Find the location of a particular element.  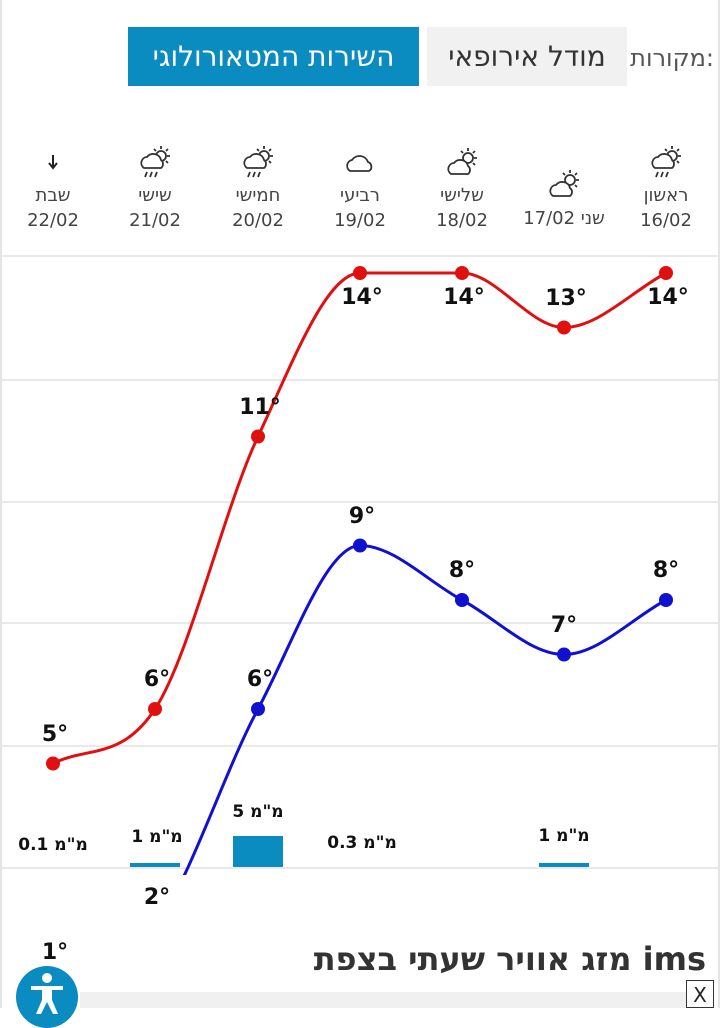

page-border-right is located at coordinates (719, 504).